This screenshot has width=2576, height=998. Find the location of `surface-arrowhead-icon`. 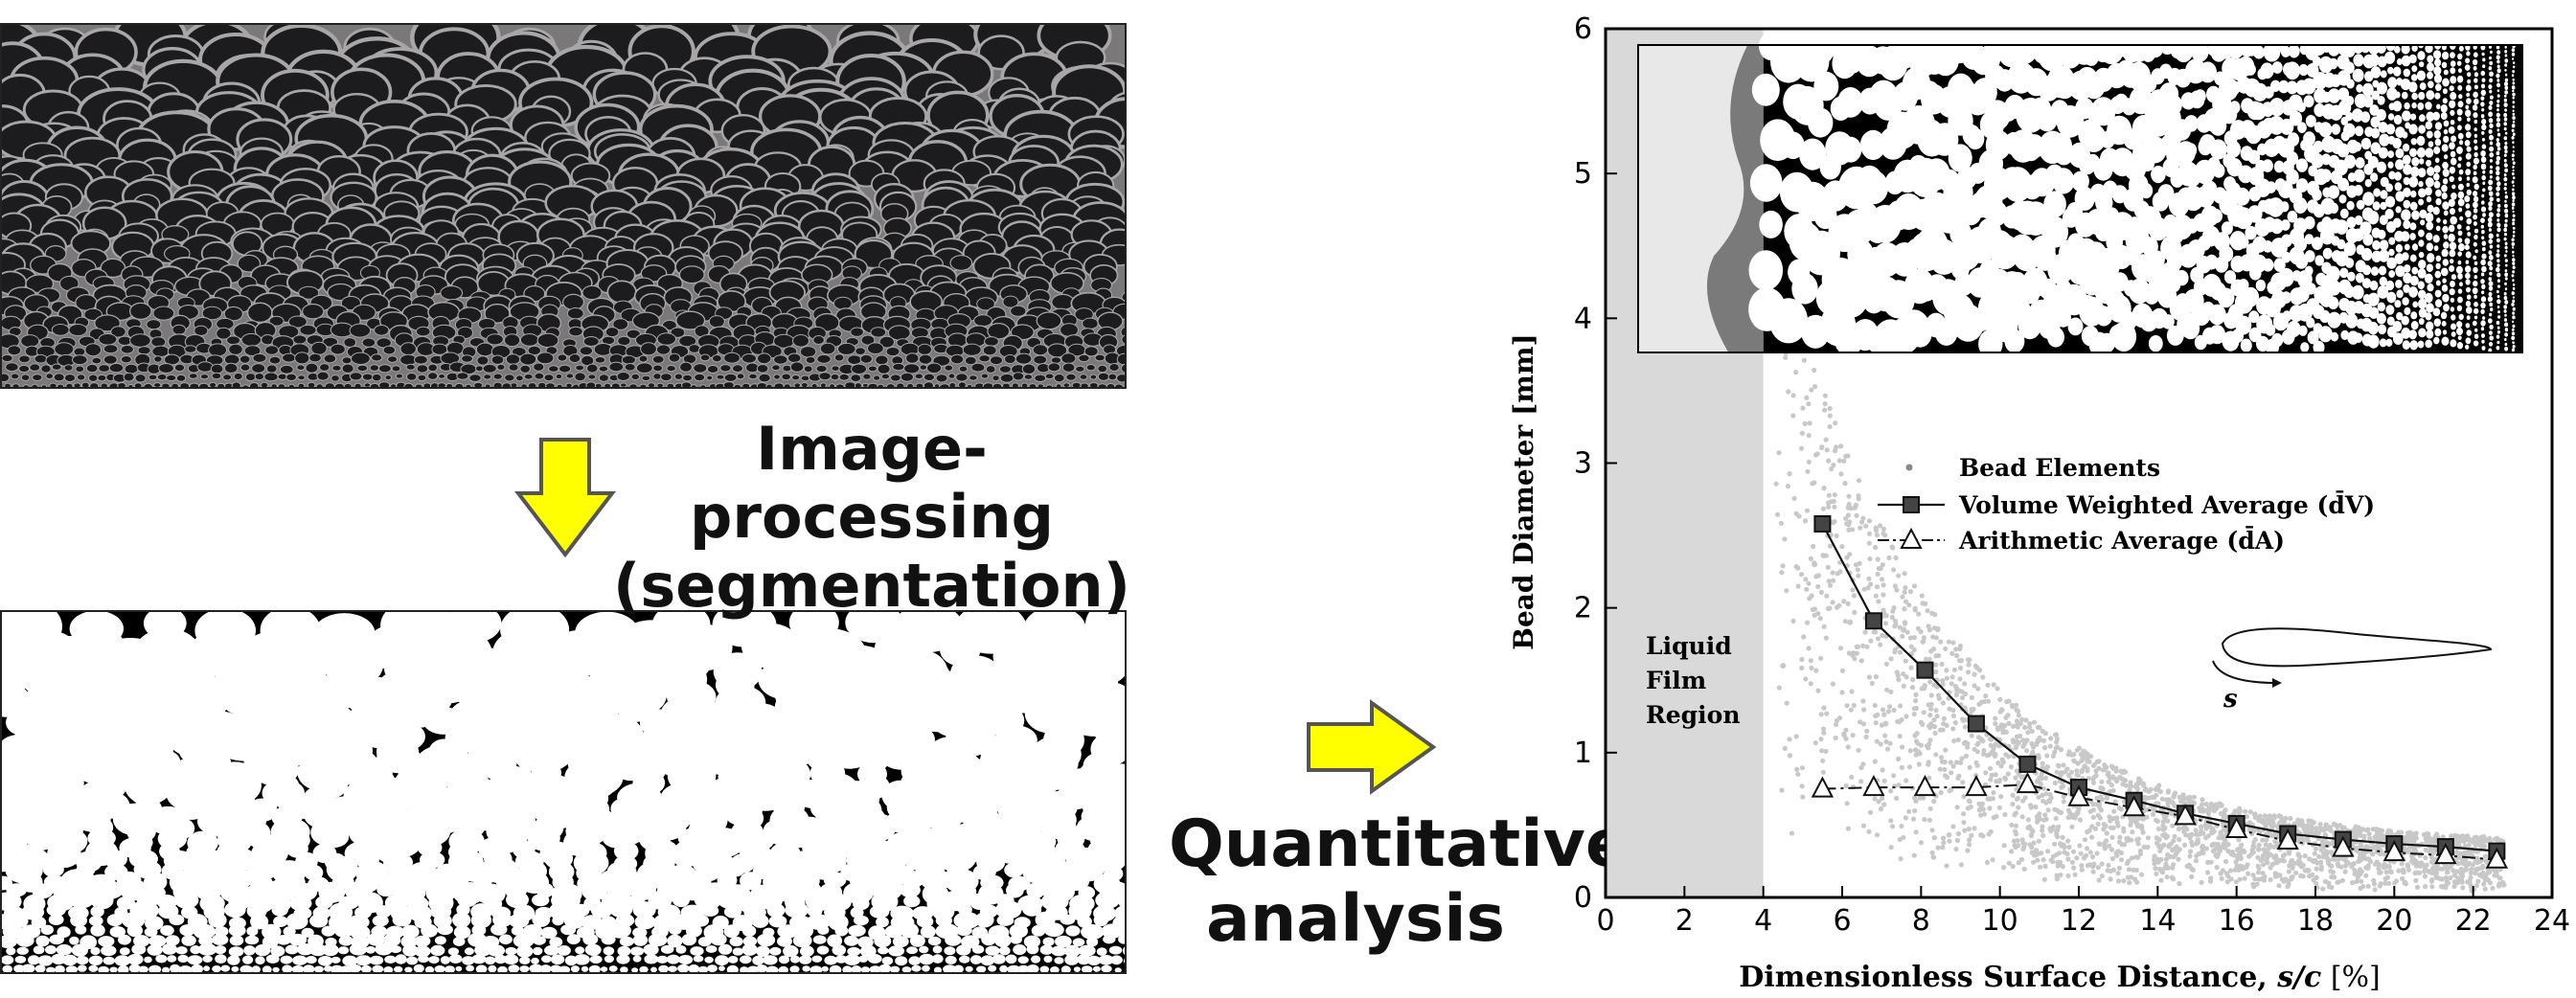

surface-arrowhead-icon is located at coordinates (2277, 683).